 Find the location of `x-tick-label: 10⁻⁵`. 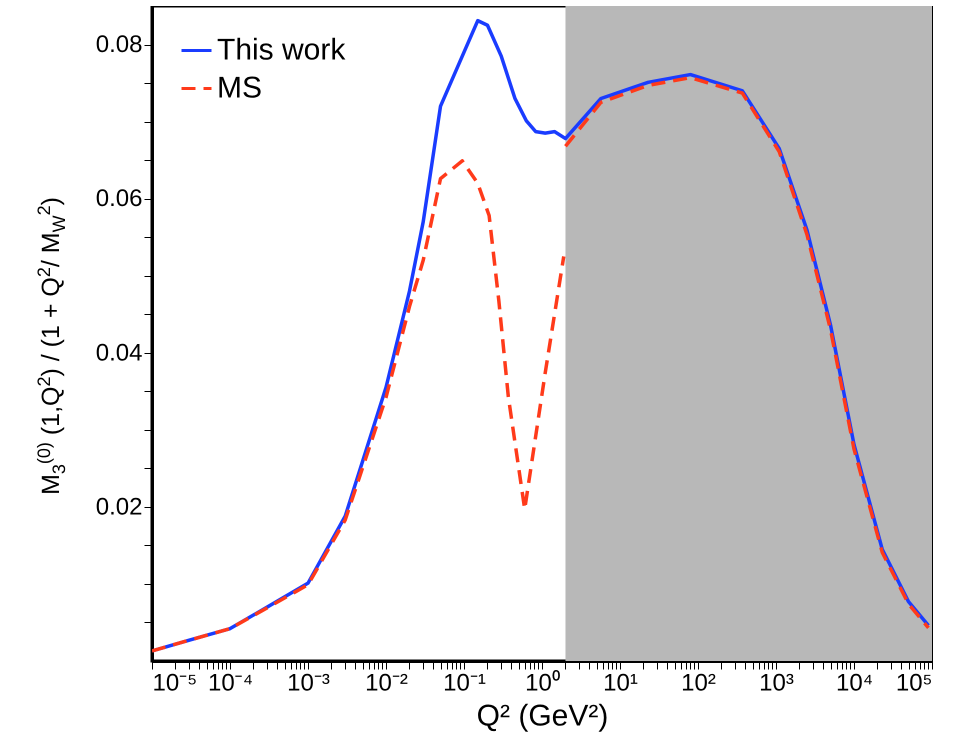

x-tick-label: 10⁻⁵ is located at coordinates (175, 683).